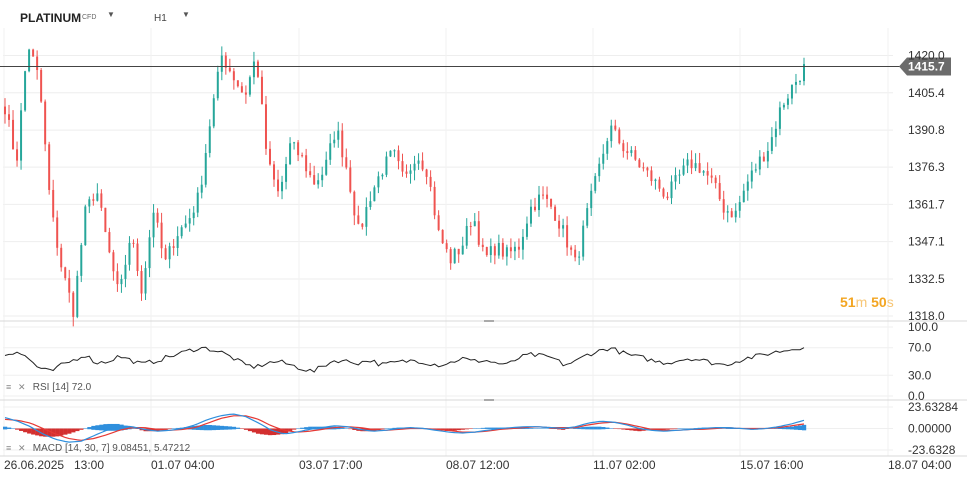 Image resolution: width=967 pixels, height=480 pixels. I want to click on pane-resize-handle-rsi, so click(489, 321).